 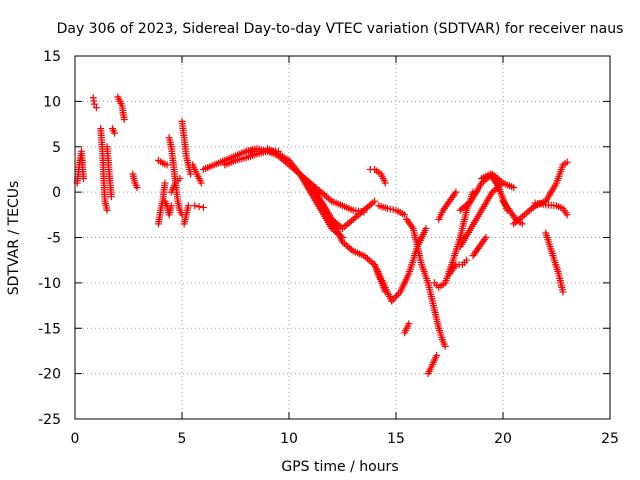 I want to click on y-tick-label: 10, so click(x=52, y=102).